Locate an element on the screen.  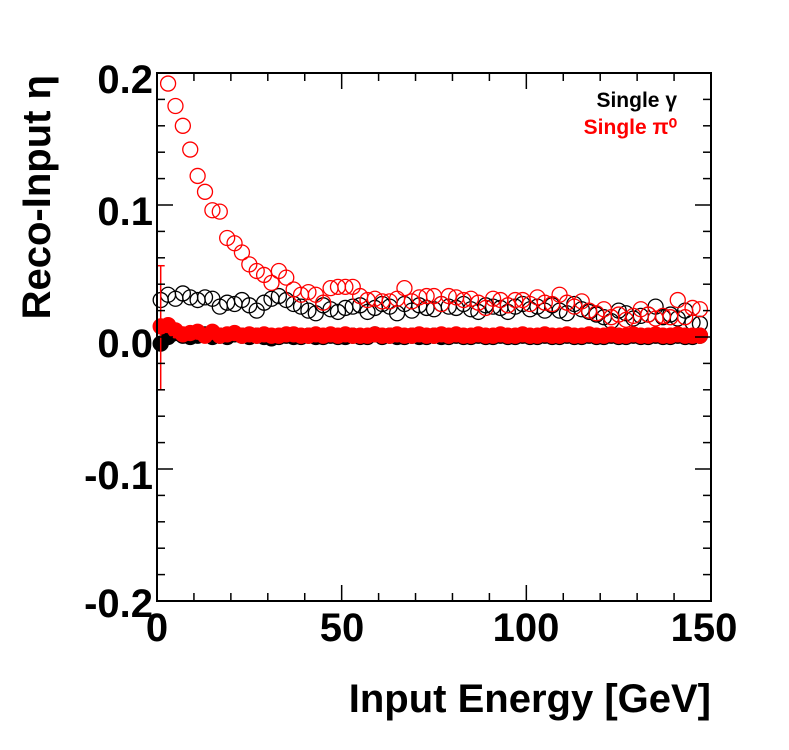
y-tick-label--0.1: -0.1 is located at coordinates (118, 476).